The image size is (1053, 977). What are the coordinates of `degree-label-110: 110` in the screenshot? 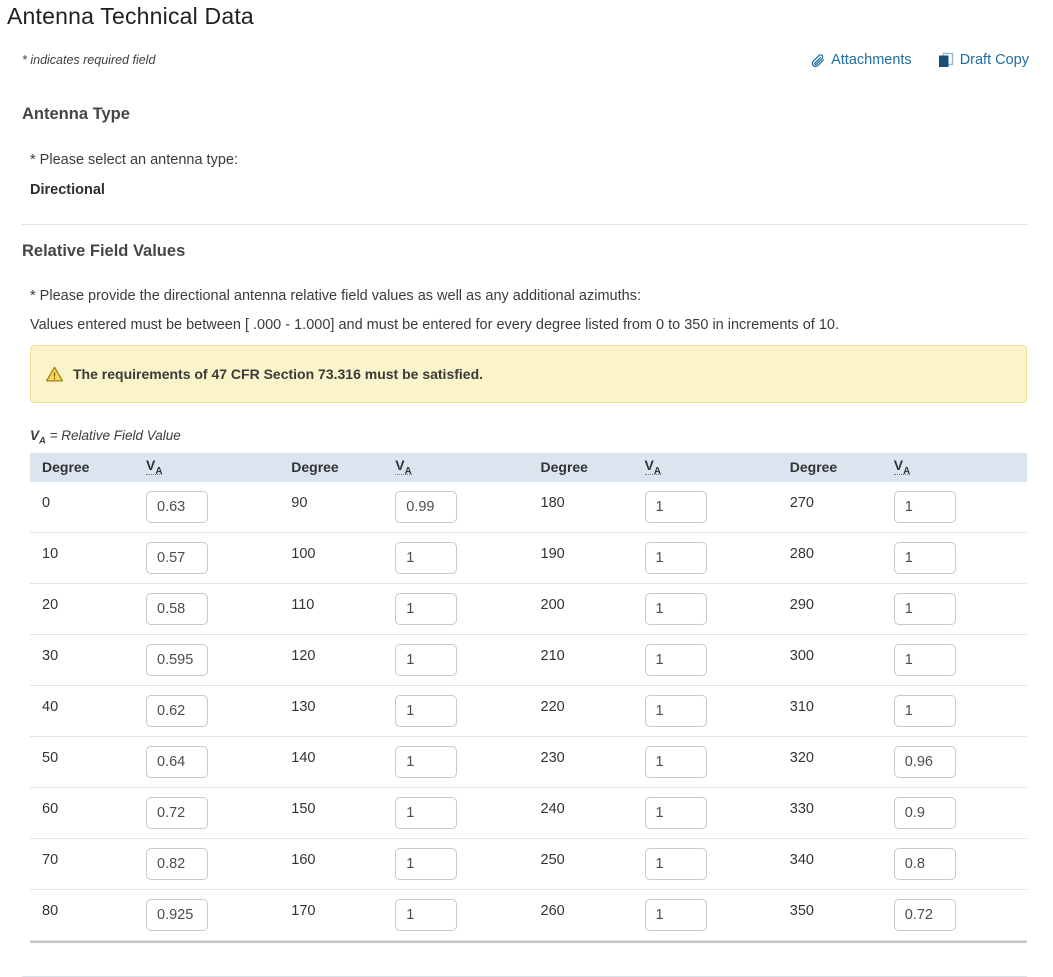 It's located at (303, 604).